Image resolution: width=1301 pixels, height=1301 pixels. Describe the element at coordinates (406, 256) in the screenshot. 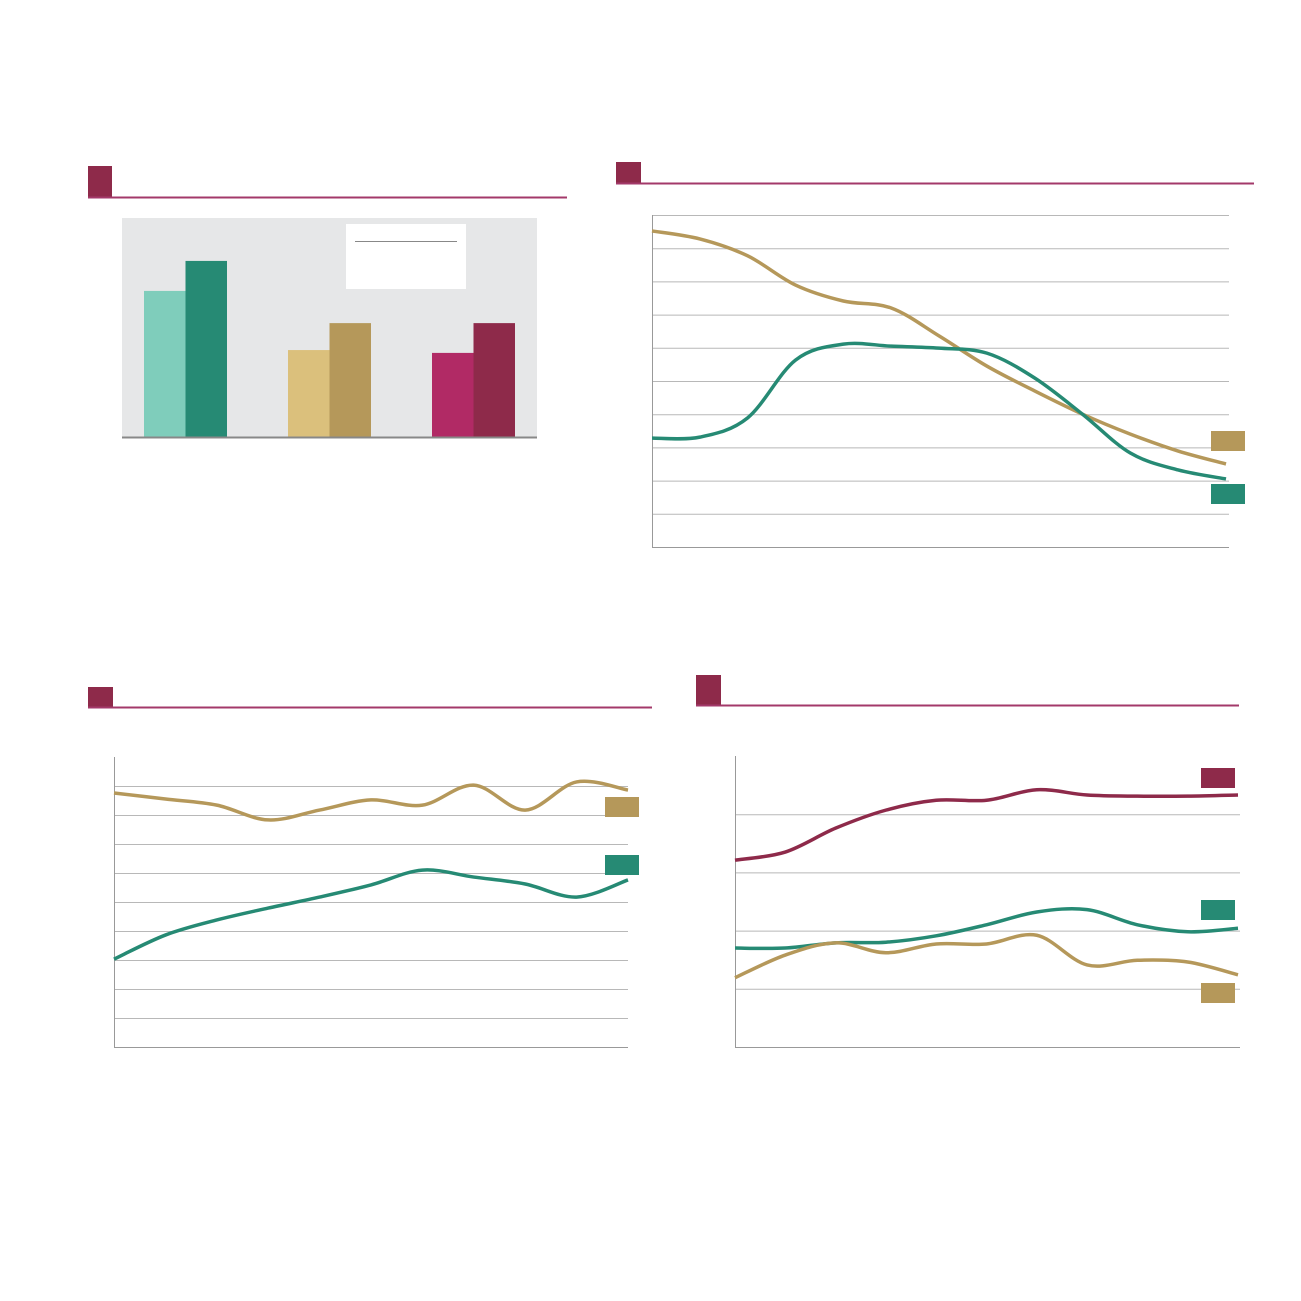

I see `legend-box` at that location.